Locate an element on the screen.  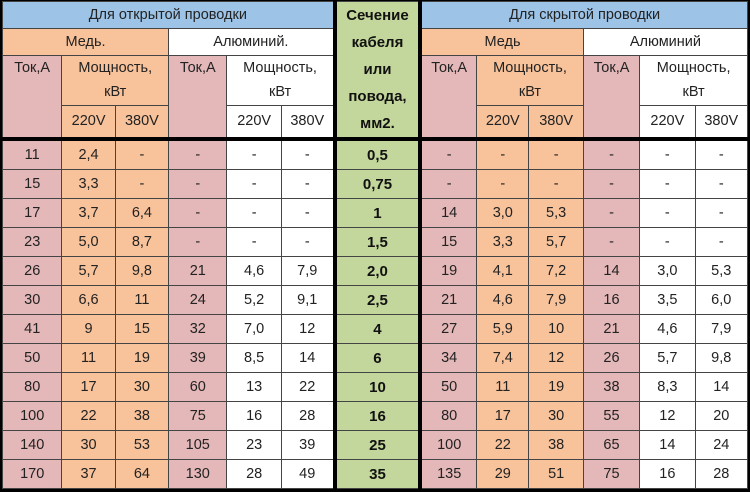
hidden-cell: 8,3 is located at coordinates (667, 387).